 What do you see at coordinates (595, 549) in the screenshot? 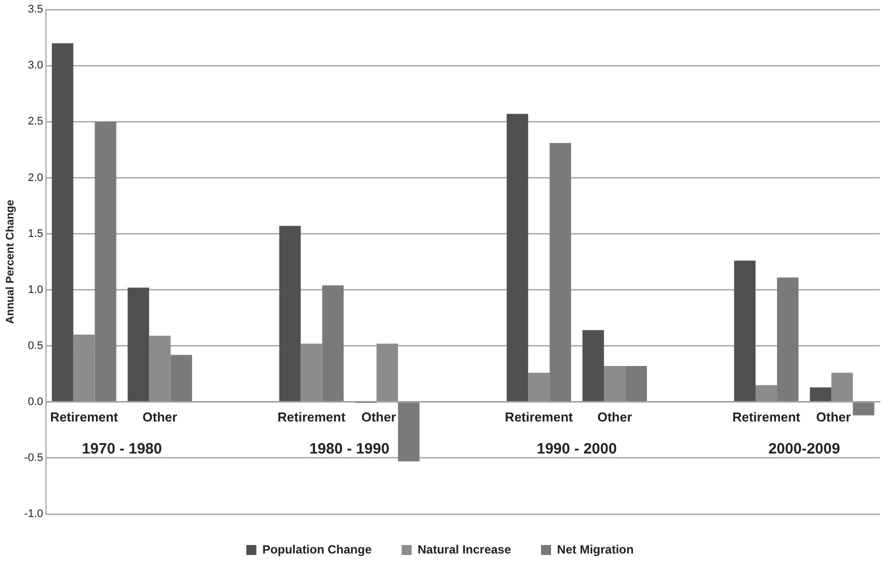
I see `legend-label: Net Migration` at bounding box center [595, 549].